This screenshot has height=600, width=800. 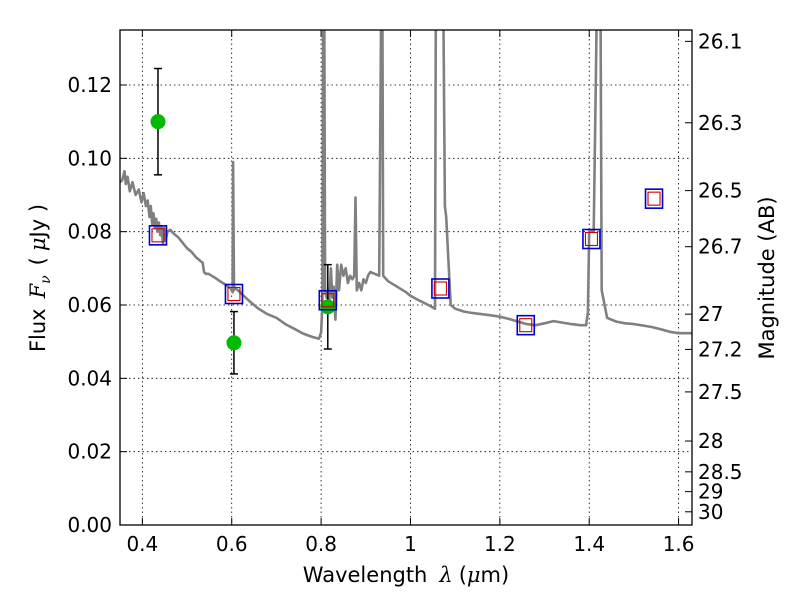 What do you see at coordinates (89, 452) in the screenshot?
I see `y-tick-label: 0.02` at bounding box center [89, 452].